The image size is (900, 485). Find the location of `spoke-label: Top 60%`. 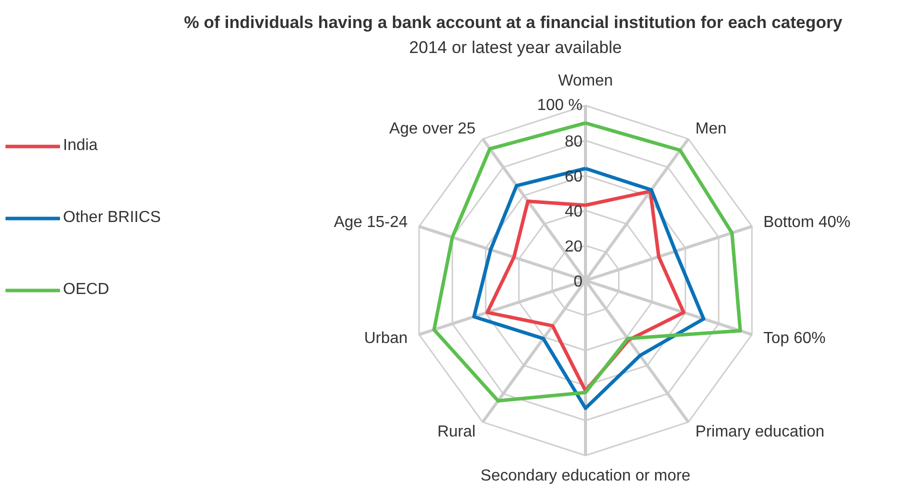

spoke-label: Top 60% is located at coordinates (794, 338).